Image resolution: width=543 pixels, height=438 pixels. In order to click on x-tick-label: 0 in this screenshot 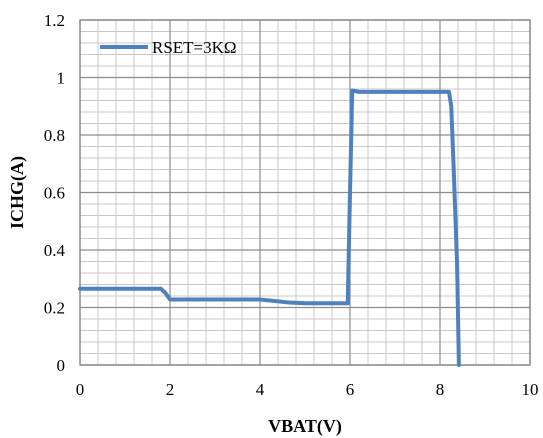, I will do `click(80, 389)`.